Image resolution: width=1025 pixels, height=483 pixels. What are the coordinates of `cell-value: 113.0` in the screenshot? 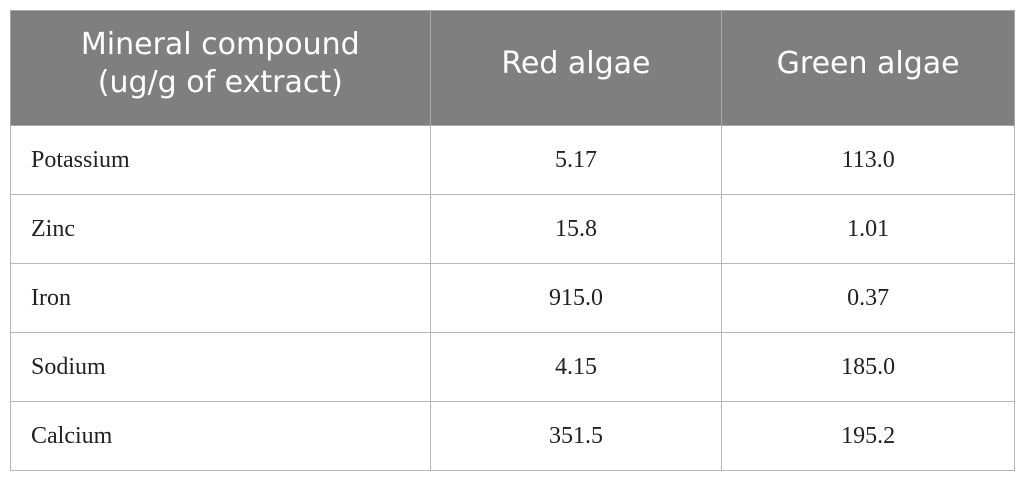 It's located at (868, 160).